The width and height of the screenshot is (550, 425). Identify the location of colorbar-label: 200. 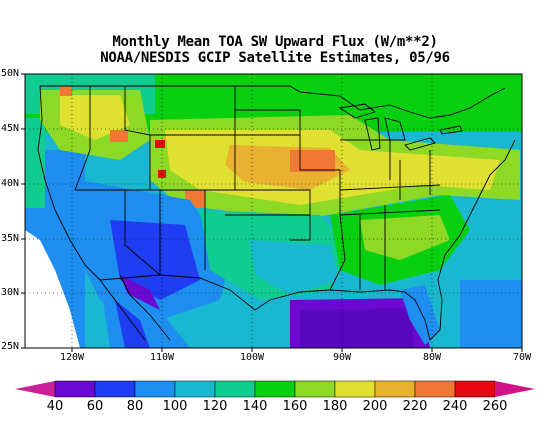
(375, 406).